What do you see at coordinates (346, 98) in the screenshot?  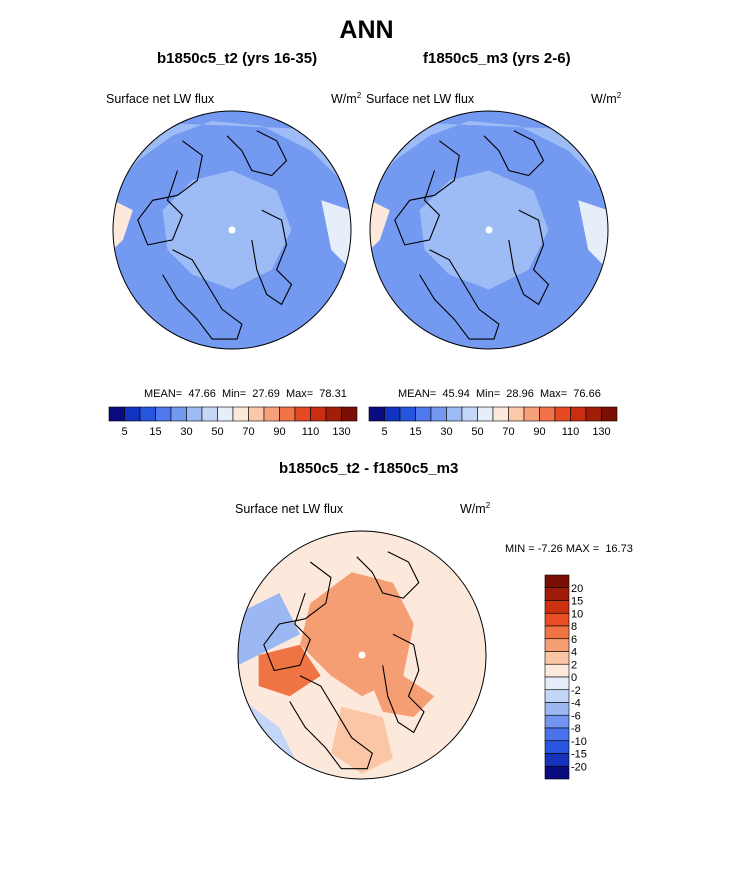 I see `panel1-units: W/m2` at bounding box center [346, 98].